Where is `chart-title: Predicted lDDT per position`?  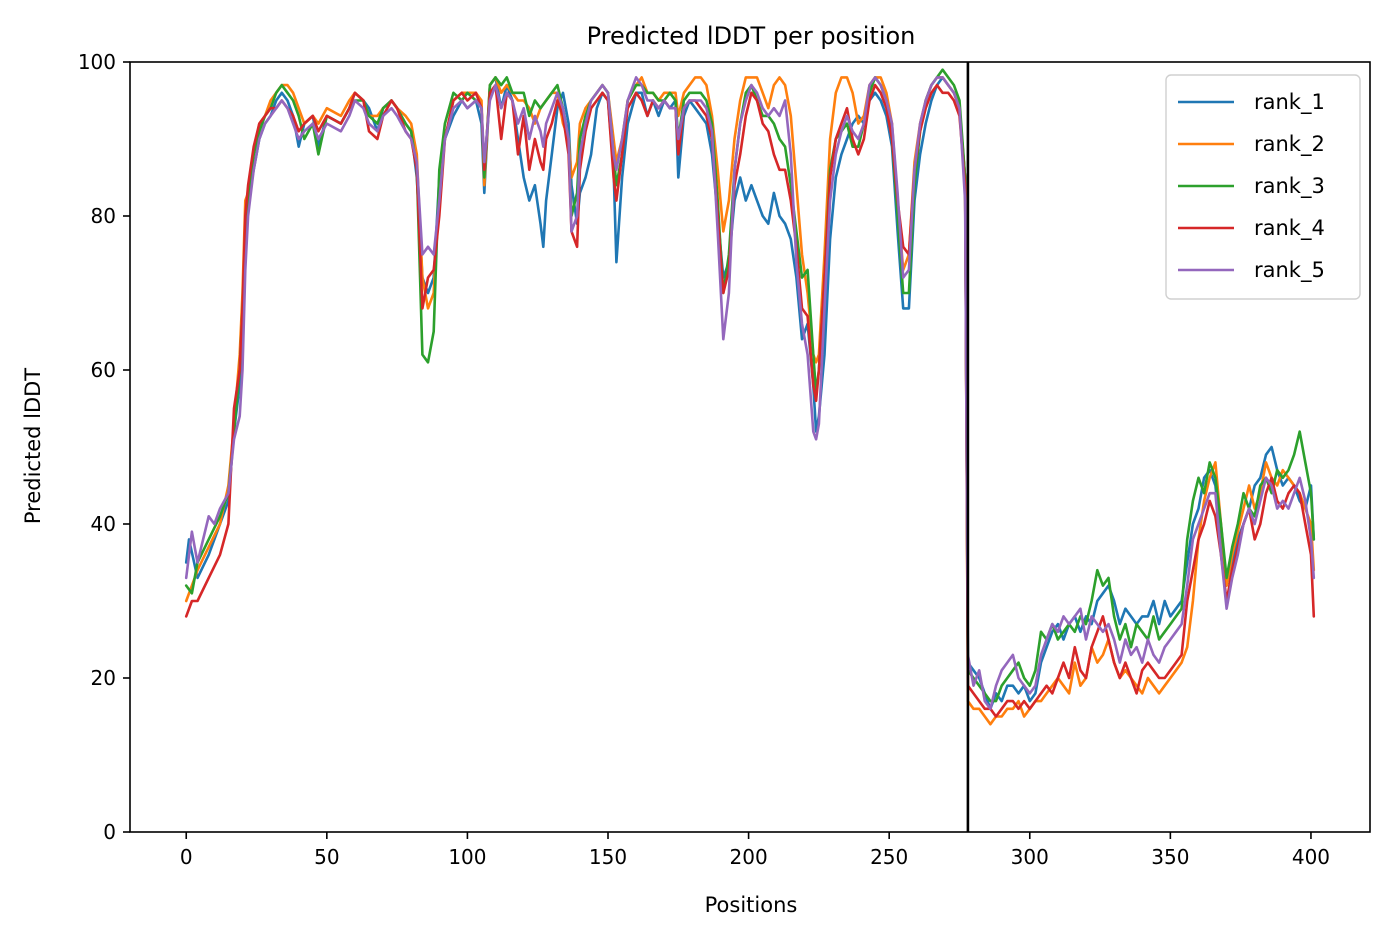 chart-title: Predicted lDDT per position is located at coordinates (751, 36).